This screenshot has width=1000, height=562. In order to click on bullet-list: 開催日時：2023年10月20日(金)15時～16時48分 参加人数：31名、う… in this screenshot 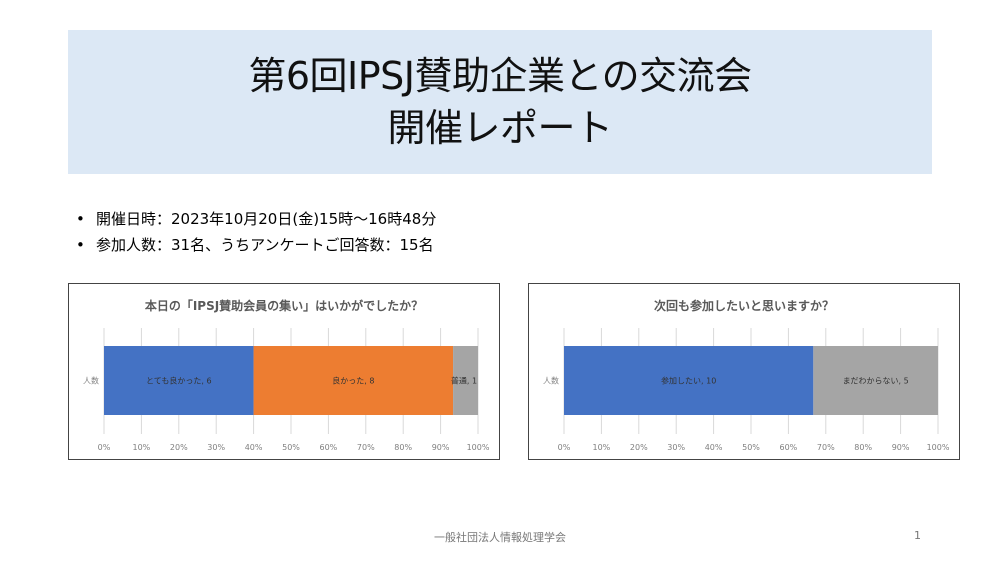, I will do `click(256, 232)`.